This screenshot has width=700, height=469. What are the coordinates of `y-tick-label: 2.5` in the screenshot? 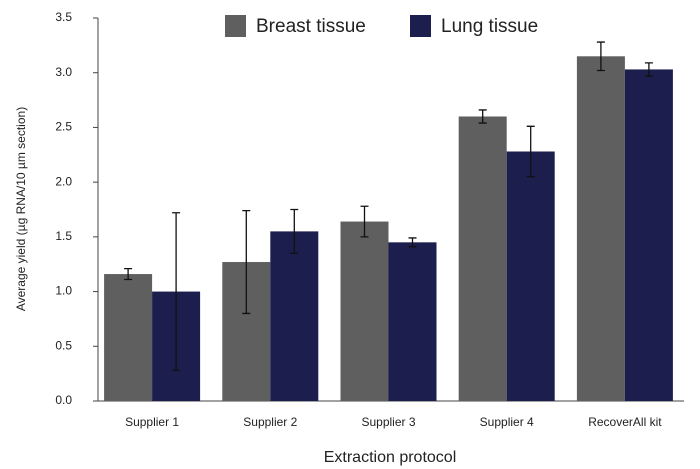 It's located at (63, 127).